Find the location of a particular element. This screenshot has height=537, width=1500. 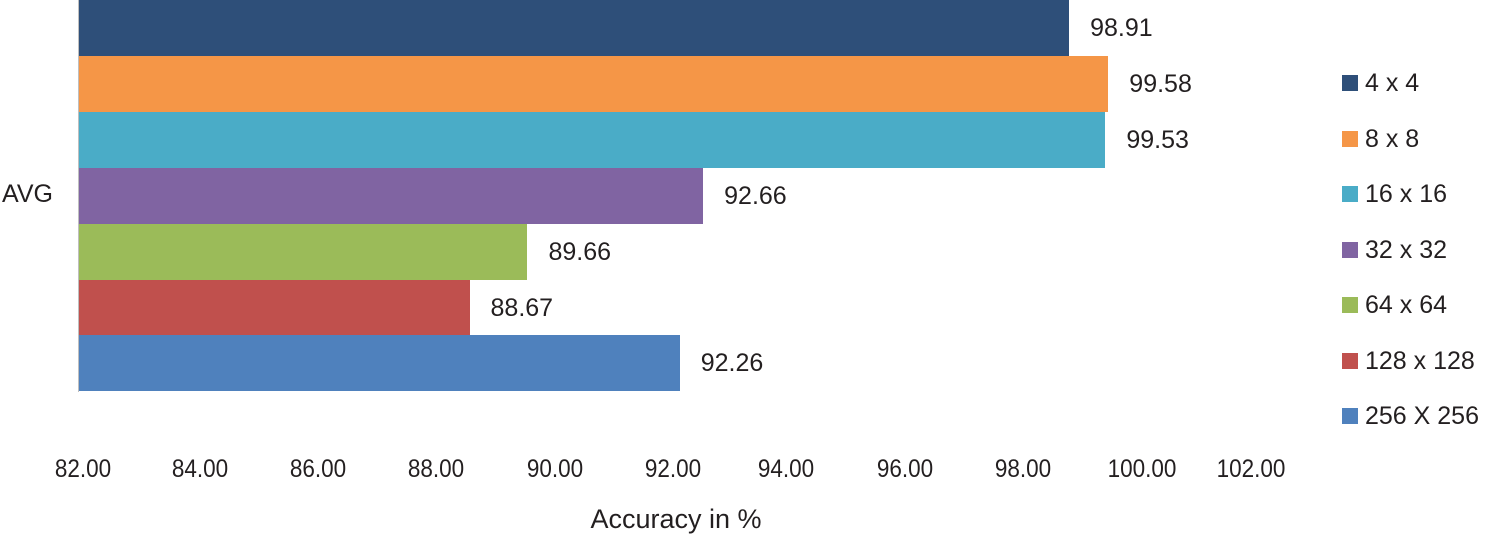

x-axis-title: Accuracy in % is located at coordinates (676, 519).